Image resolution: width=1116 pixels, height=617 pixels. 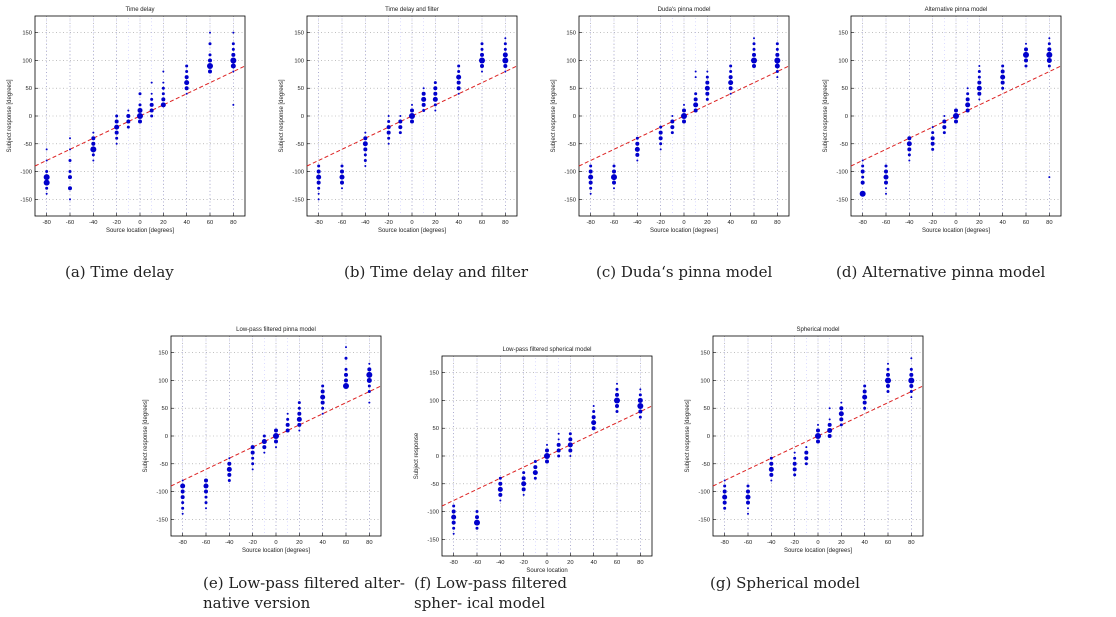 What do you see at coordinates (956, 10) in the screenshot?
I see `chart-title: Alternative pinna model` at bounding box center [956, 10].